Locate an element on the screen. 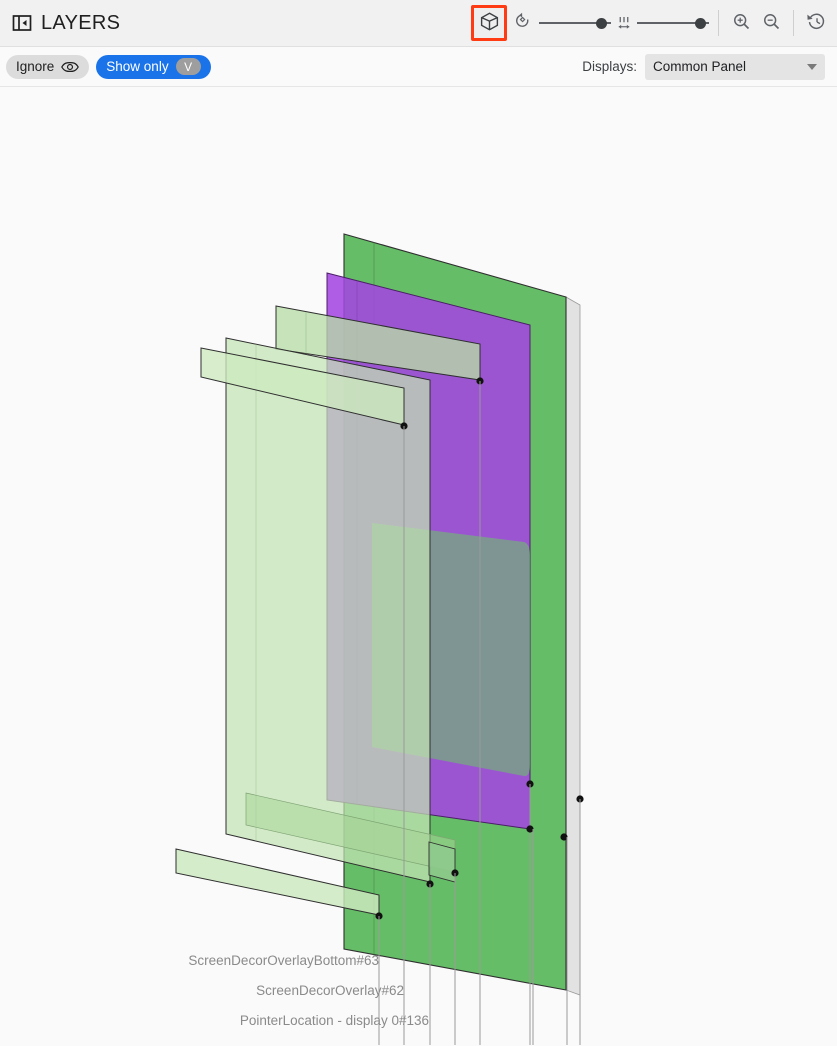 This screenshot has width=837, height=1046. layer-label-screendecoroverlay: ScreenDecorOverlay#62 is located at coordinates (330, 990).